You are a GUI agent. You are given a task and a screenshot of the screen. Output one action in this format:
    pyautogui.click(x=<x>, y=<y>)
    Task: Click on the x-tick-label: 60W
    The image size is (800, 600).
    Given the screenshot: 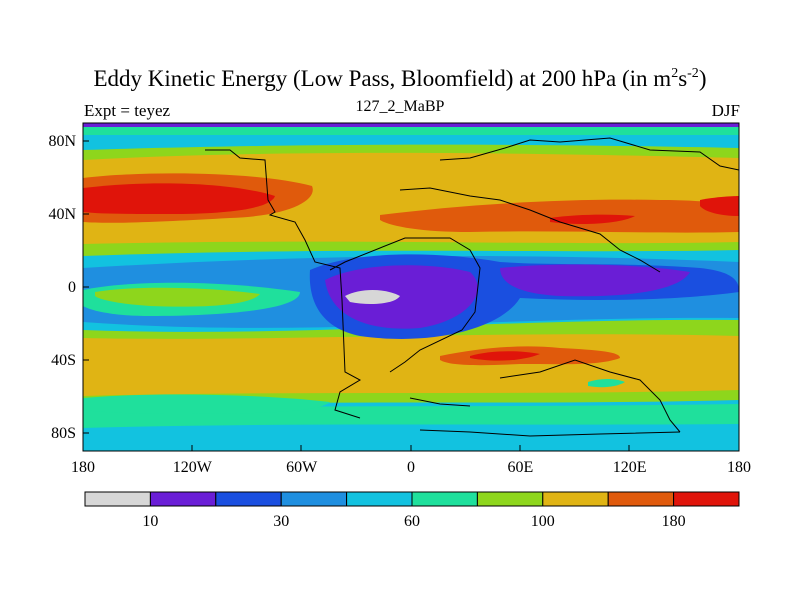 What is the action you would take?
    pyautogui.click(x=302, y=467)
    